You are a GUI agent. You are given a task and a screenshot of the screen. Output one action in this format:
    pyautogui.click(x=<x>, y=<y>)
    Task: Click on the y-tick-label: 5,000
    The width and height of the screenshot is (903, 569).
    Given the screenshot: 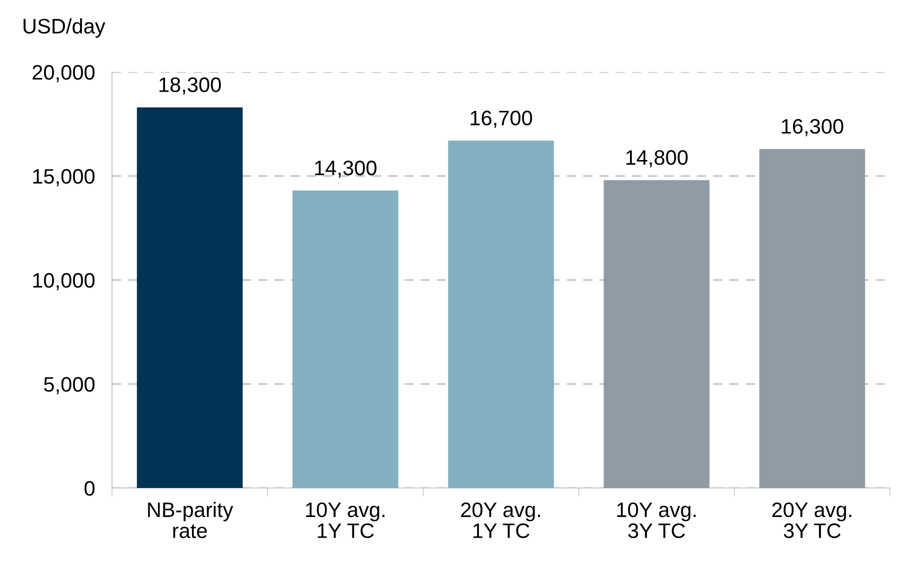 What is the action you would take?
    pyautogui.click(x=69, y=385)
    